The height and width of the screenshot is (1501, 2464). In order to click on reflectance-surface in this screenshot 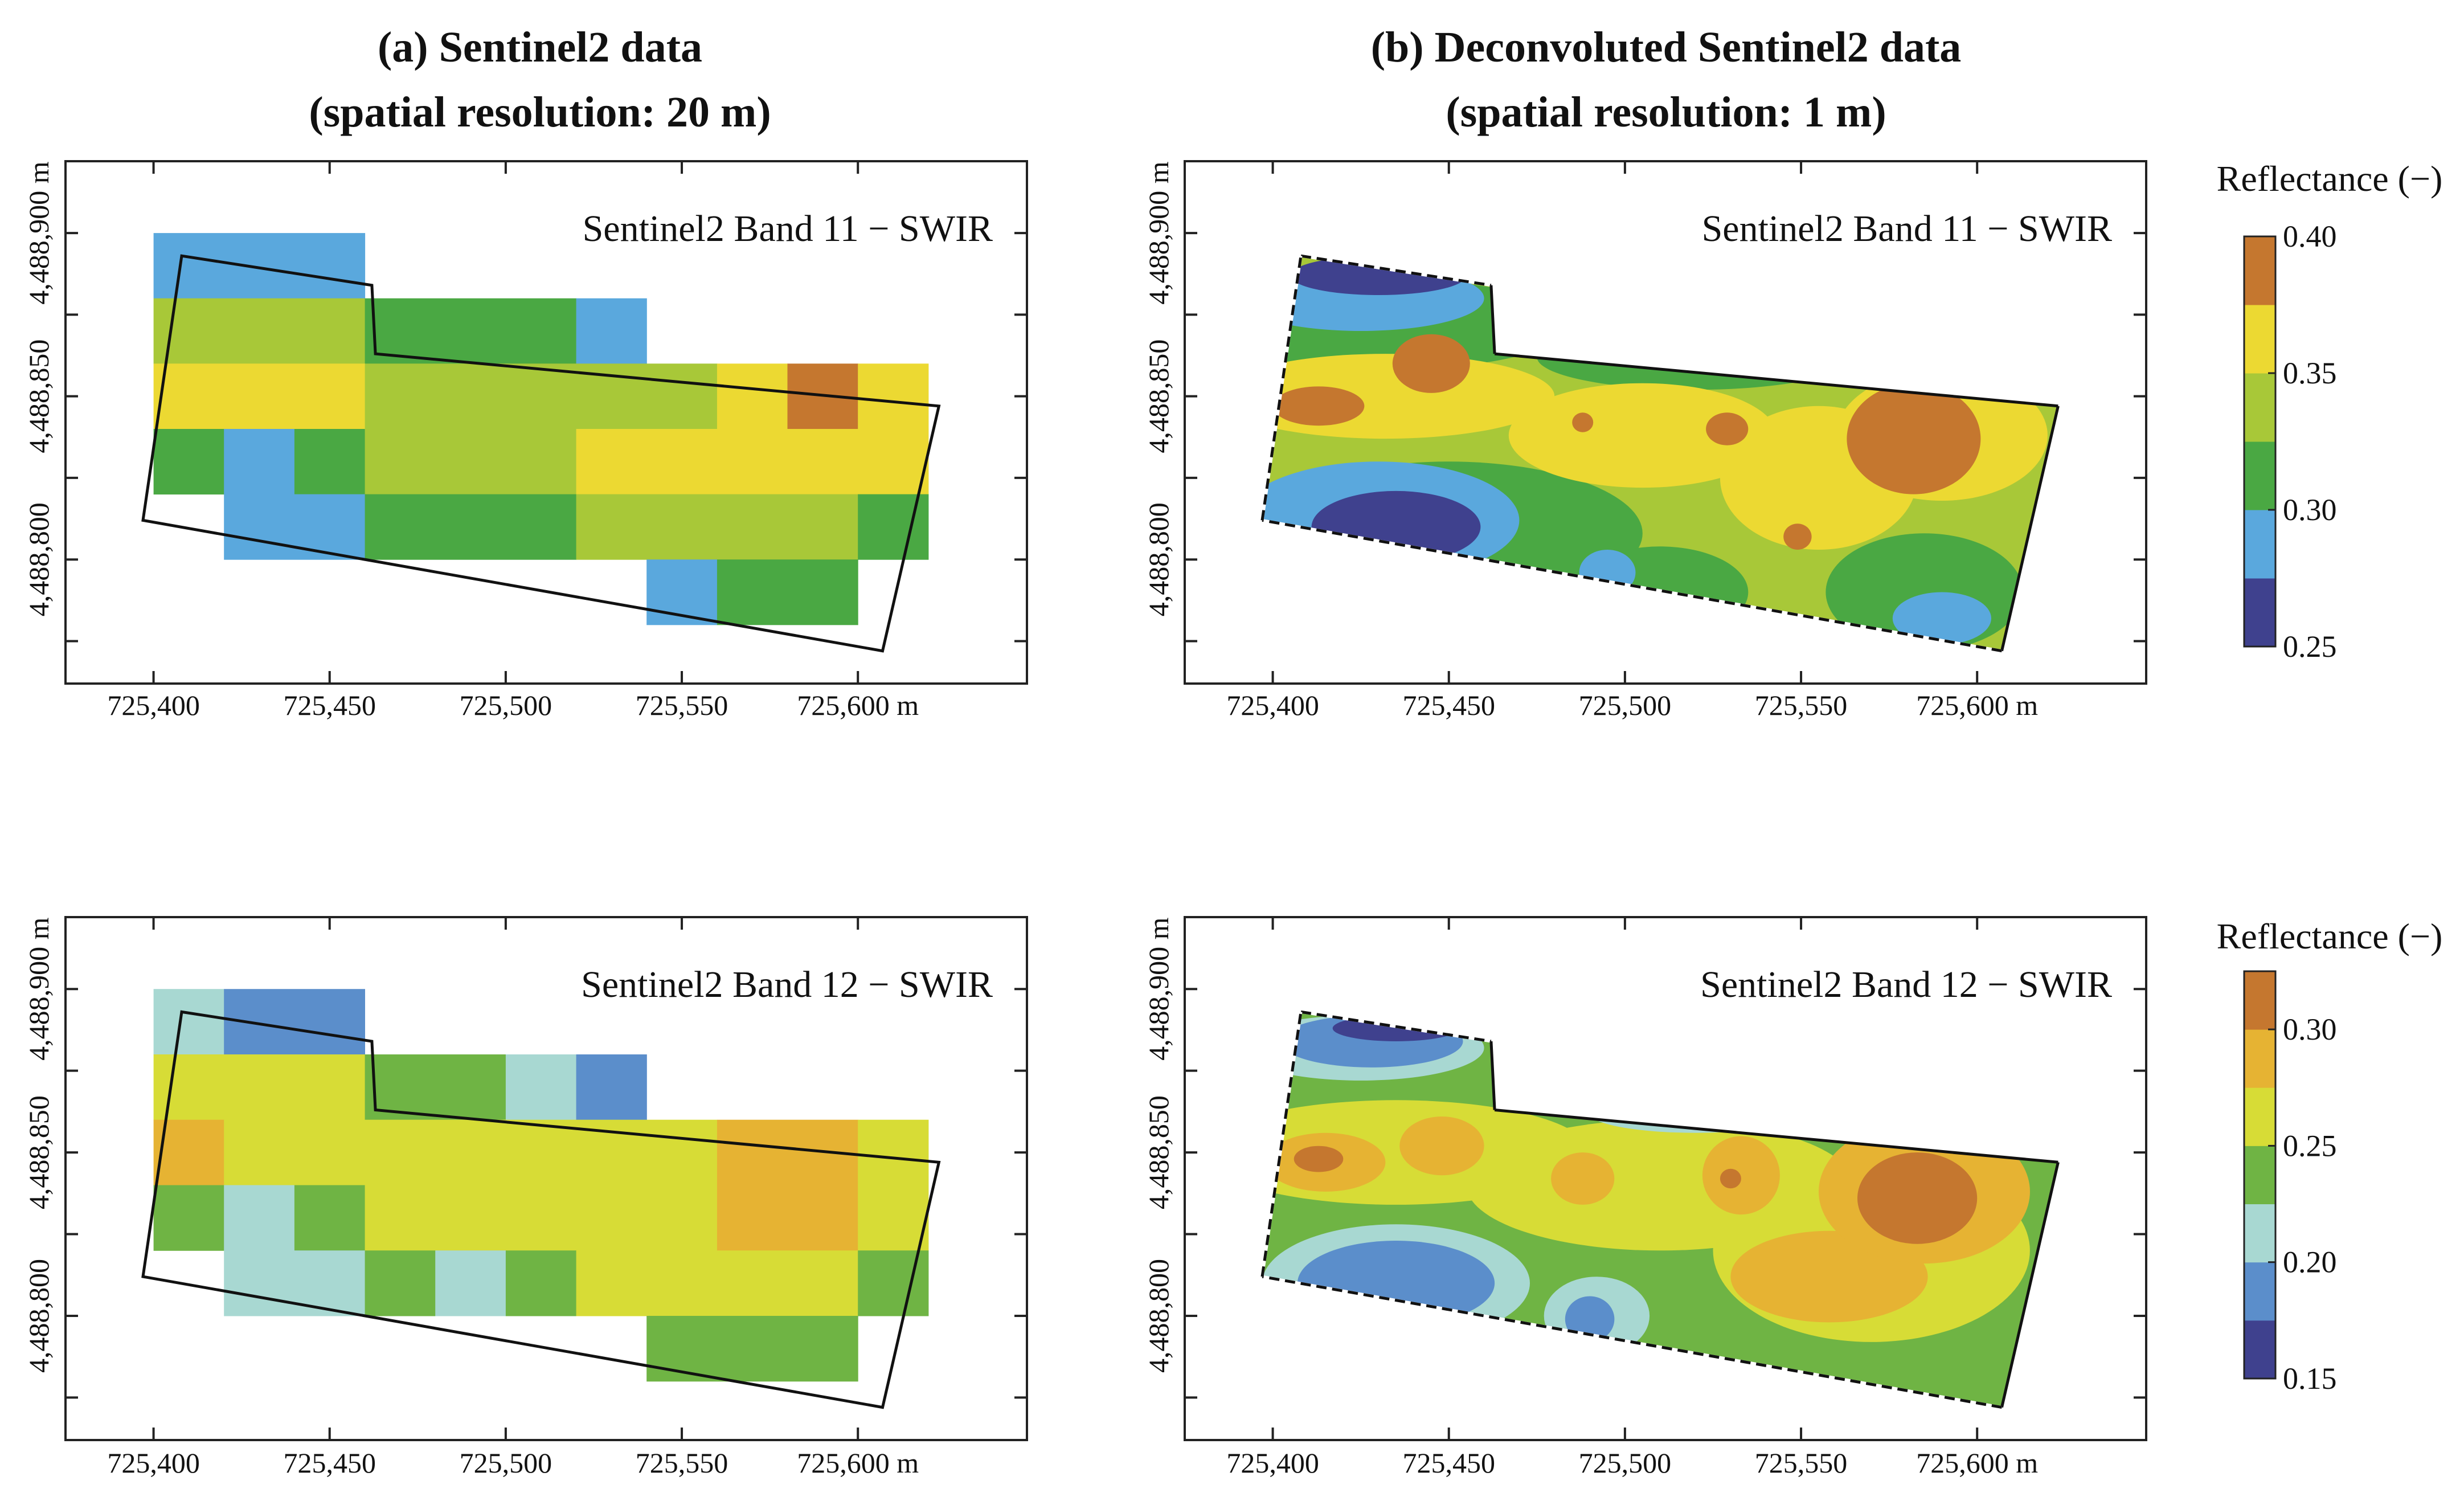, I will do `click(1660, 1210)`.